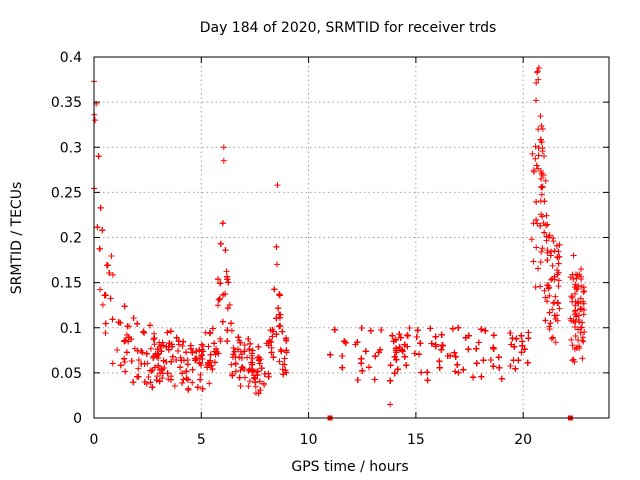 This screenshot has height=480, width=640. Describe the element at coordinates (66, 238) in the screenshot. I see `y-tick-labels: 0 0.05 0.1 0.15 0.2 0.25 0.3 0.35 0.4` at that location.